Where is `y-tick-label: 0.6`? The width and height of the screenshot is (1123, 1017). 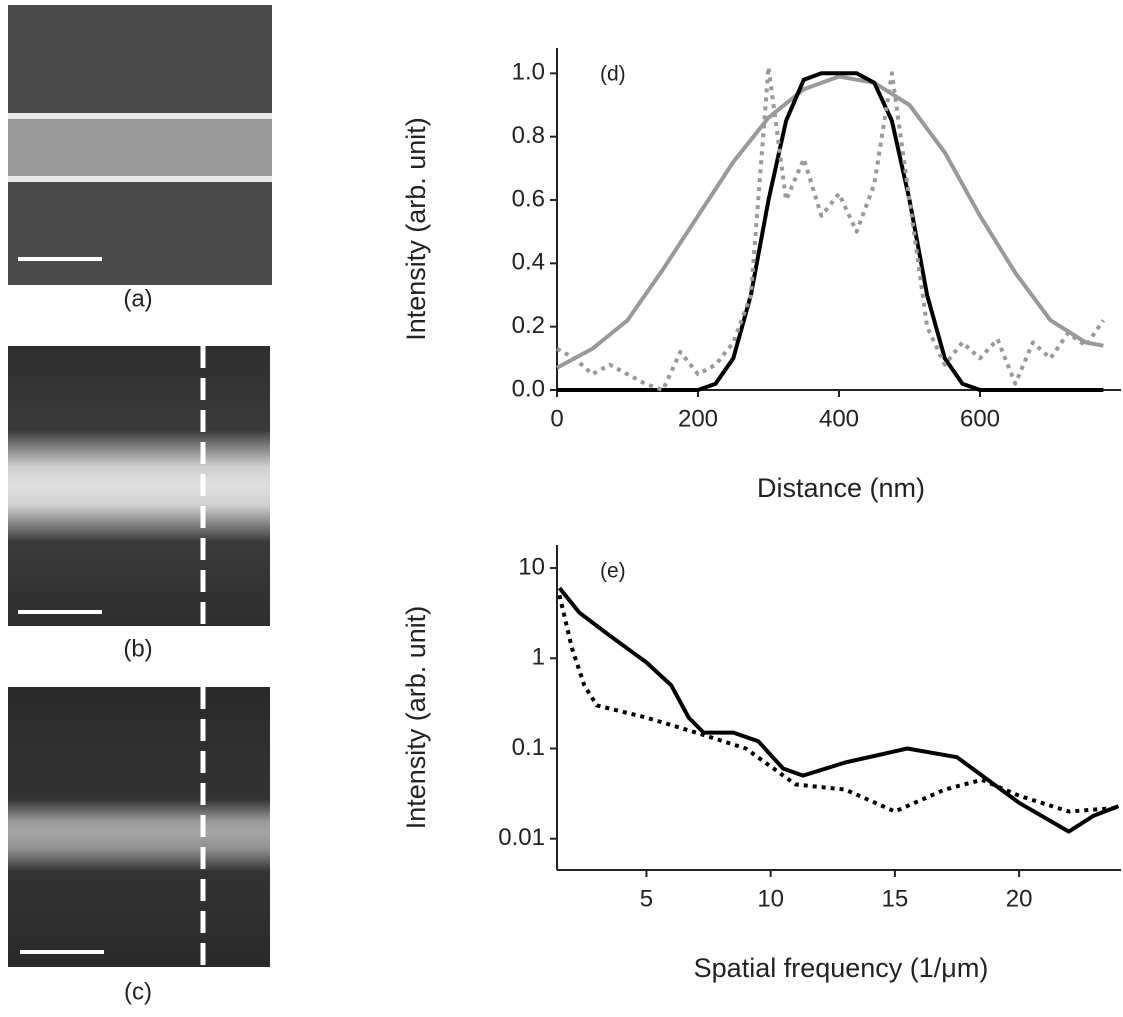
y-tick-label: 0.6 is located at coordinates (528, 198).